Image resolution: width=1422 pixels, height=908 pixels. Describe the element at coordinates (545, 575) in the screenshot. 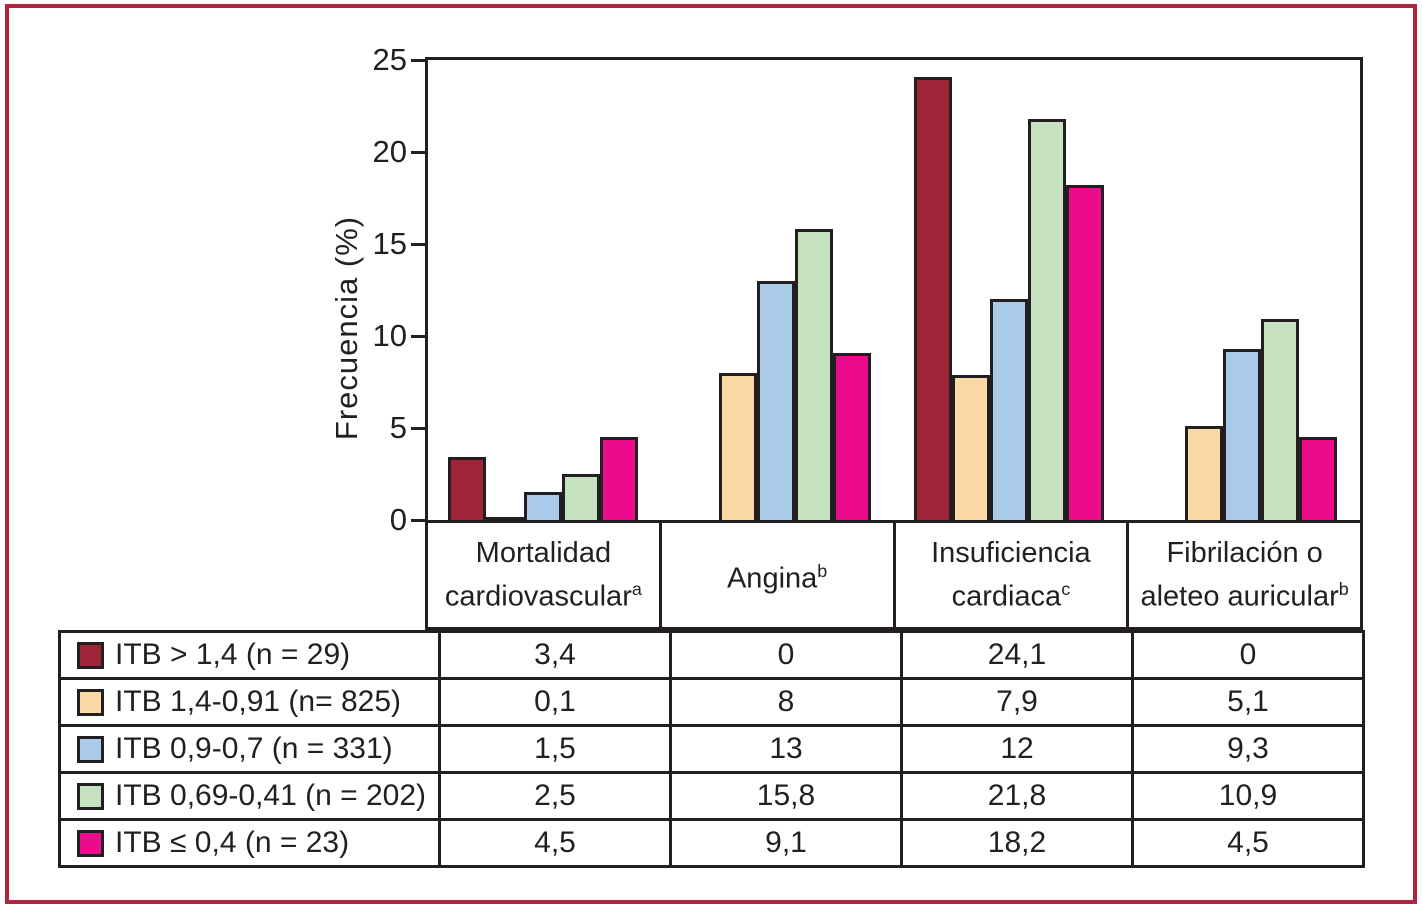

I see `category-header-1: Mortalidad cardiovasculara` at that location.